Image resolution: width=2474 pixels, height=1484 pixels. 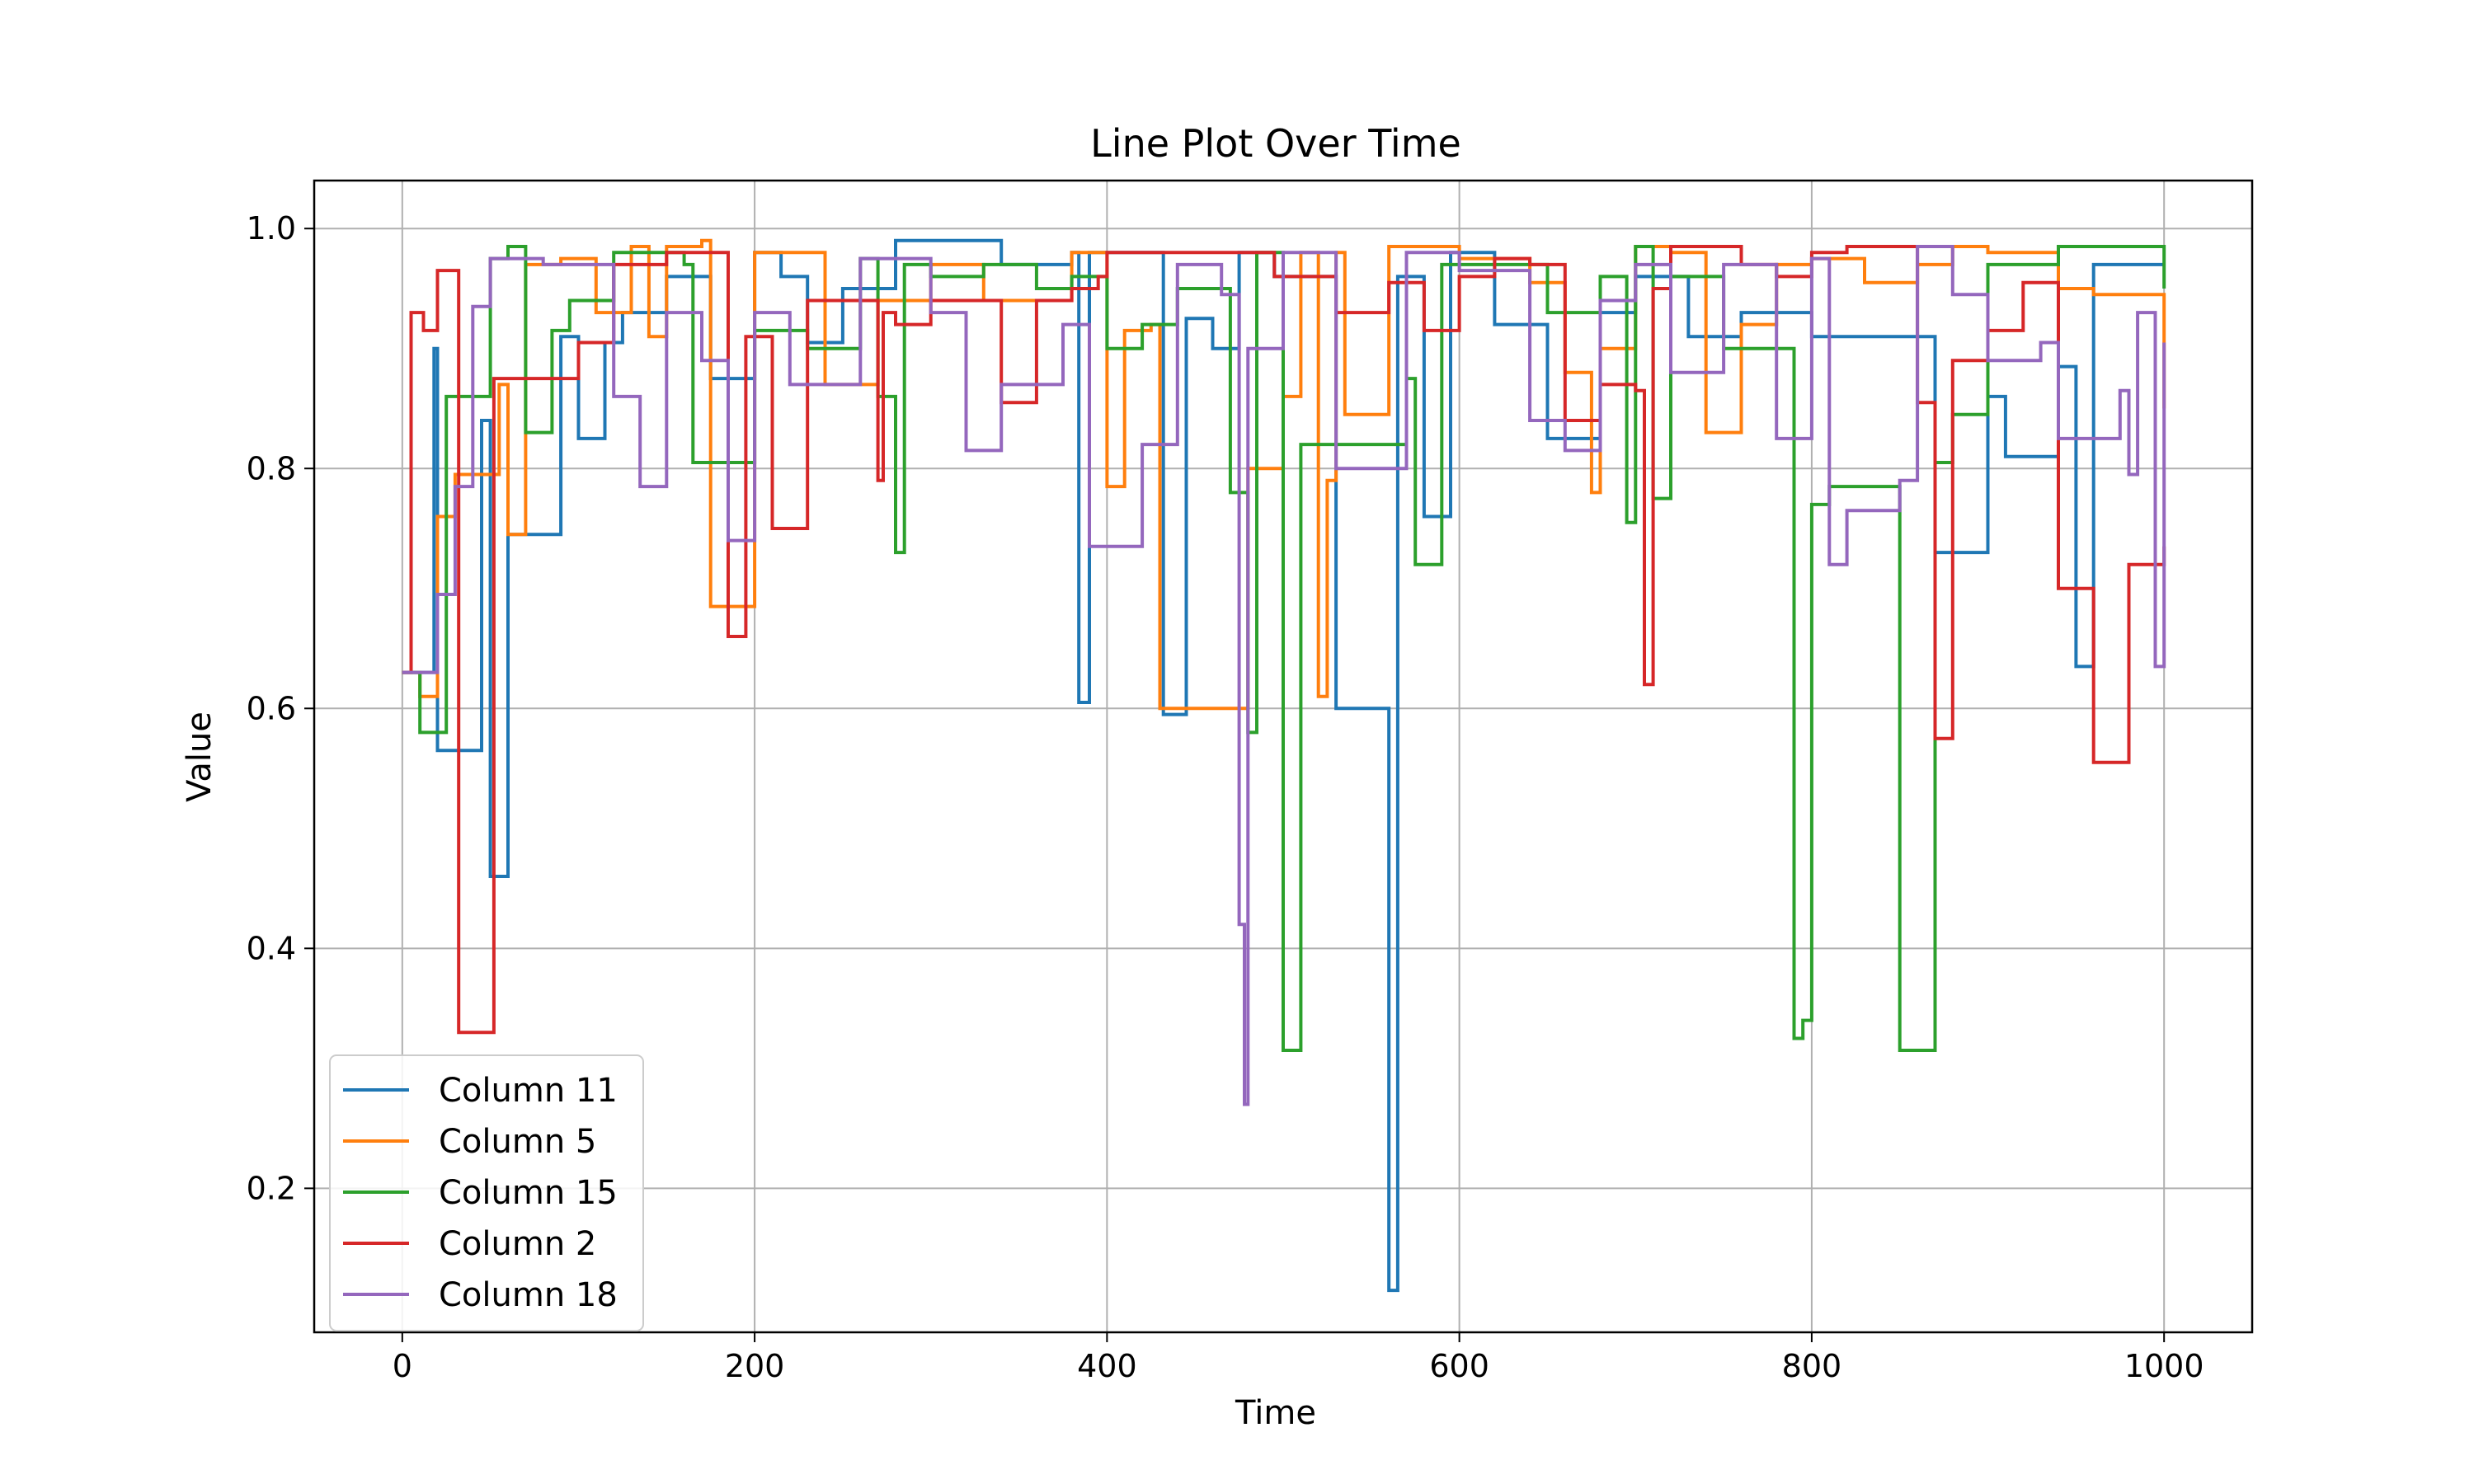 I want to click on y-tick-label: 0.4, so click(x=271, y=948).